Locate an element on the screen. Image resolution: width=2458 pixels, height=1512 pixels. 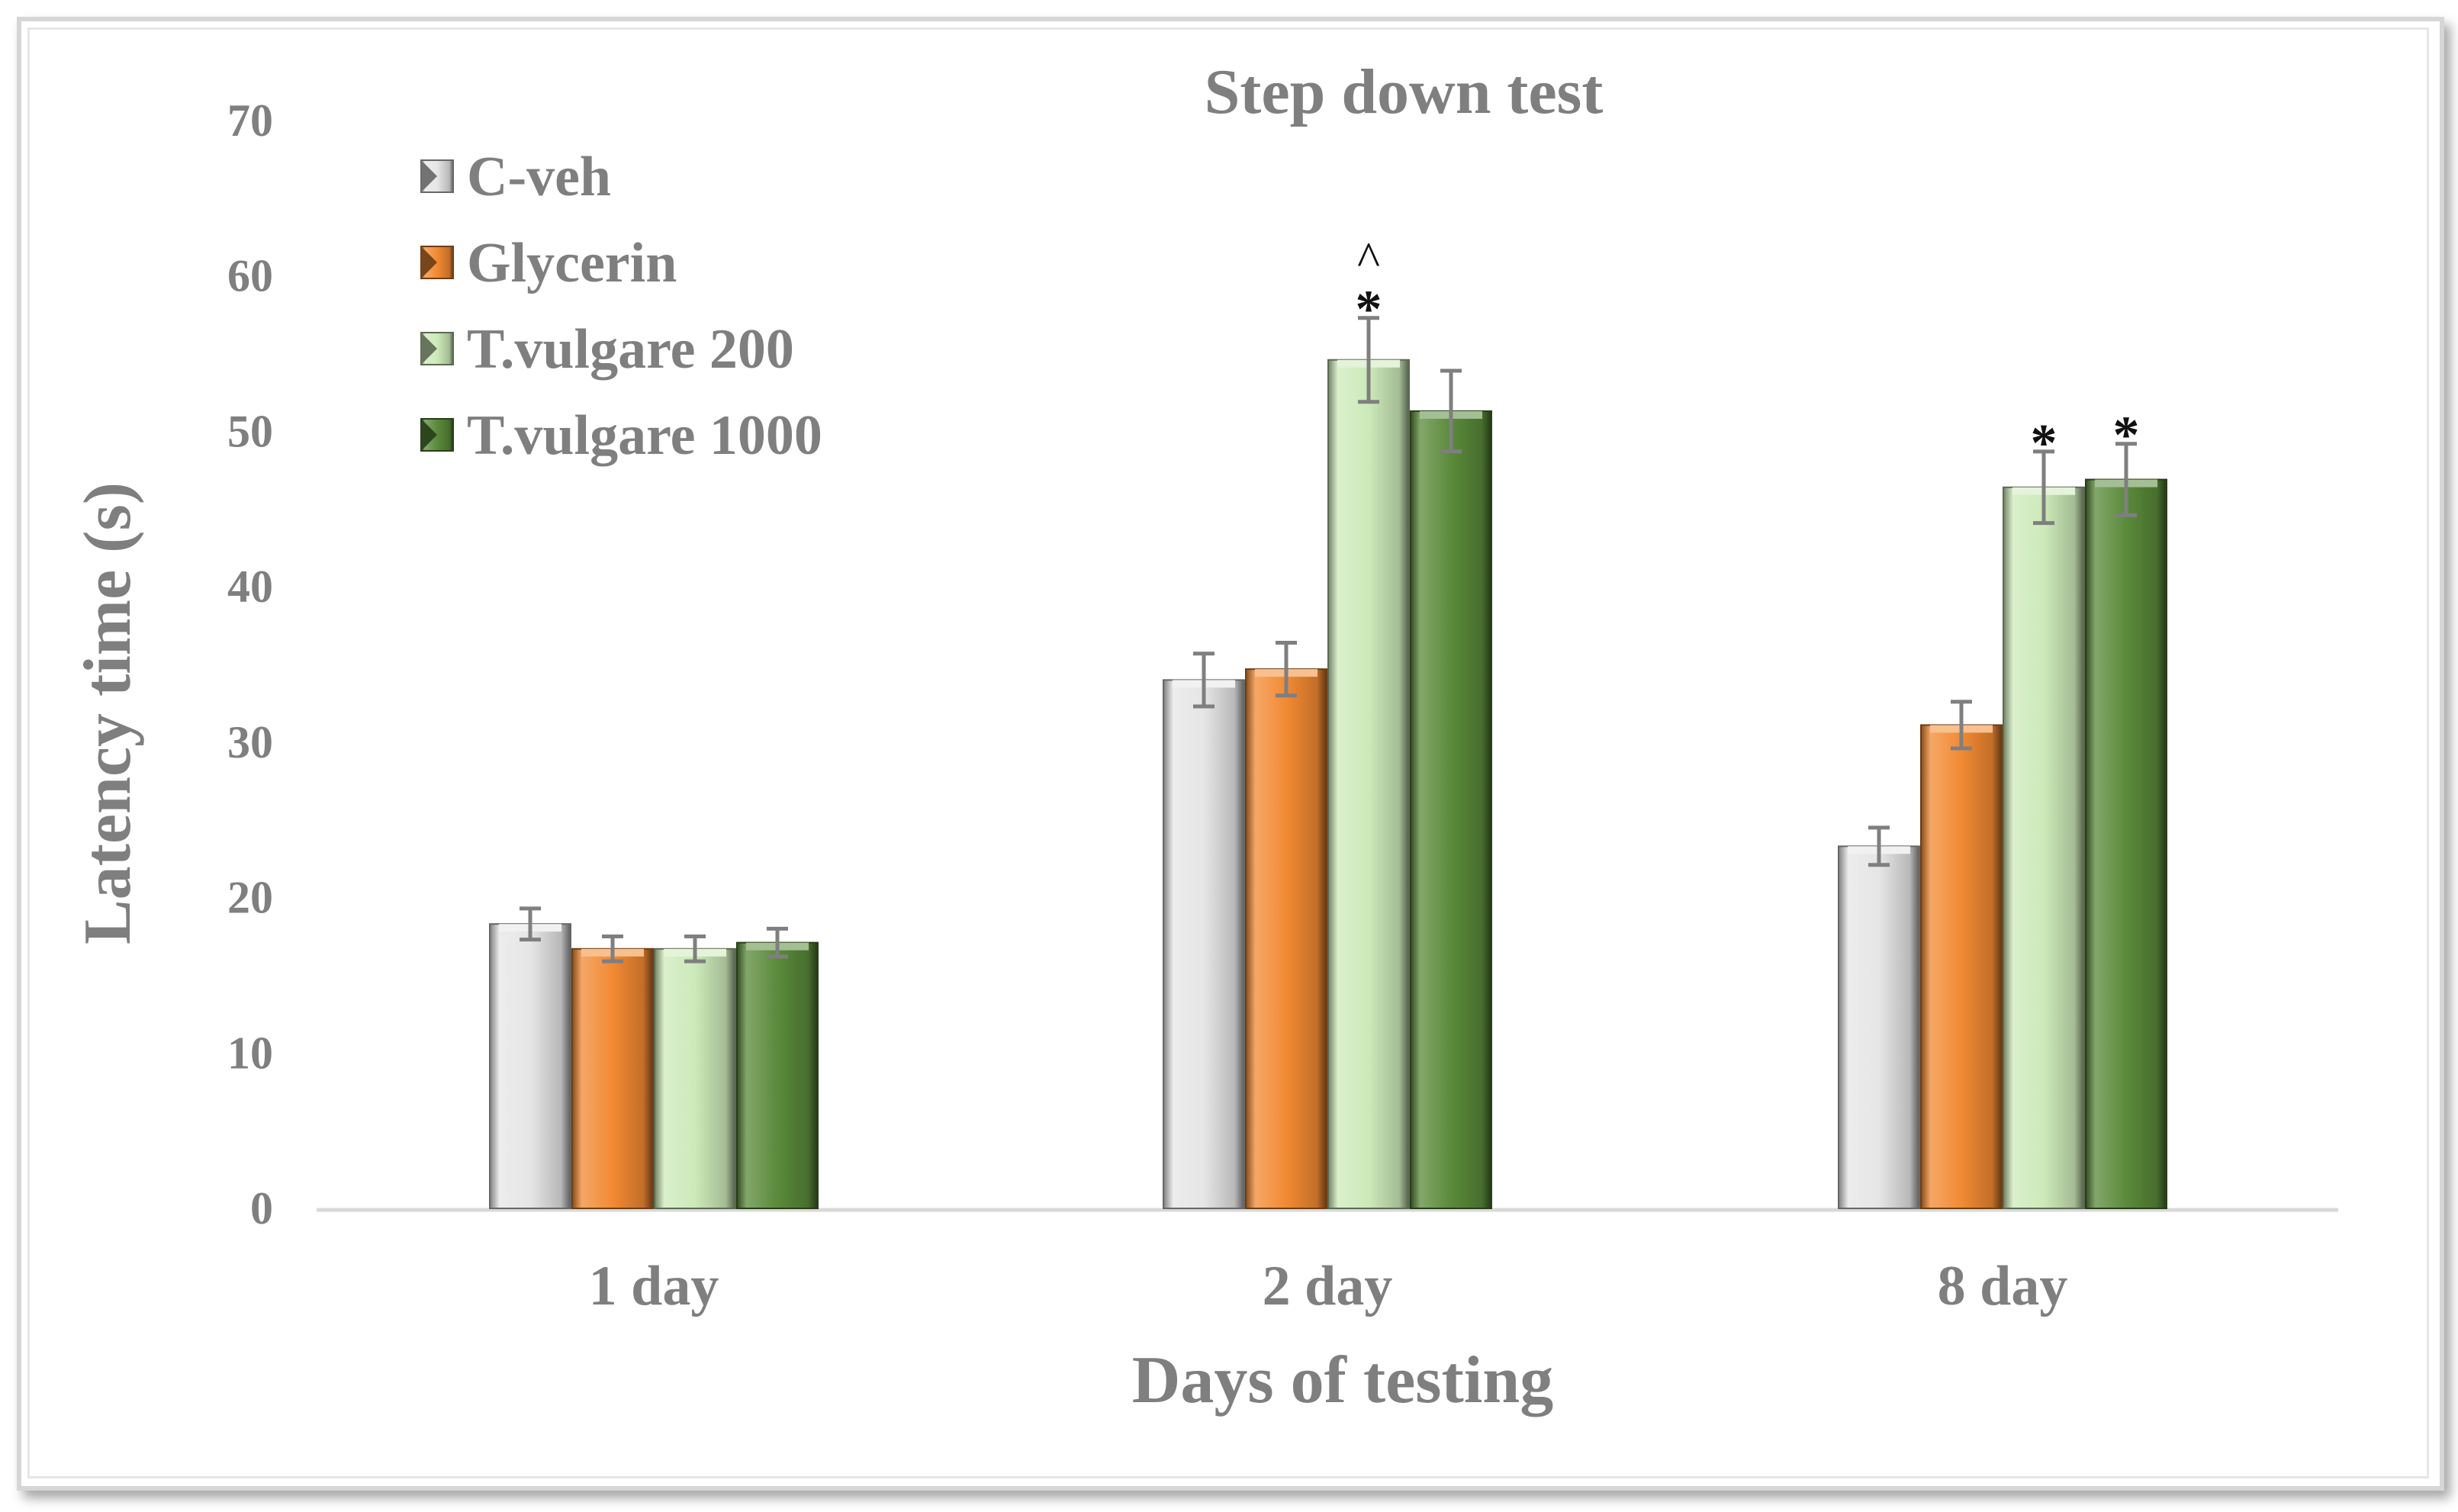
legend-item: C-veh is located at coordinates (515, 177).